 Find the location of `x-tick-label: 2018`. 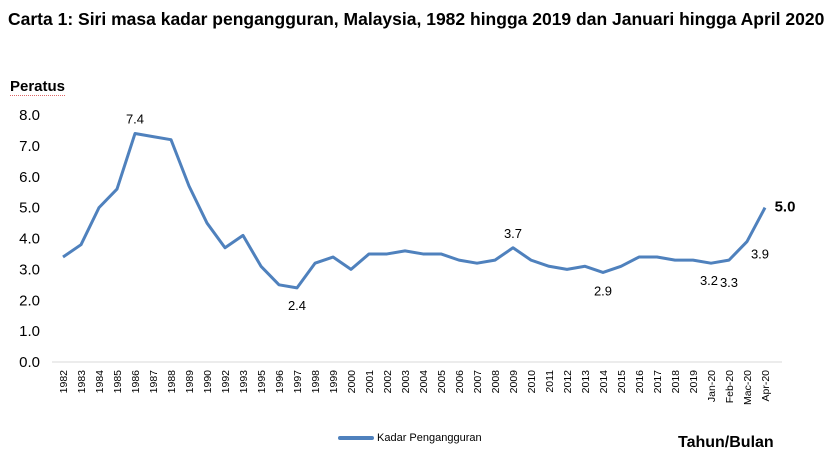

x-tick-label: 2018 is located at coordinates (676, 382).